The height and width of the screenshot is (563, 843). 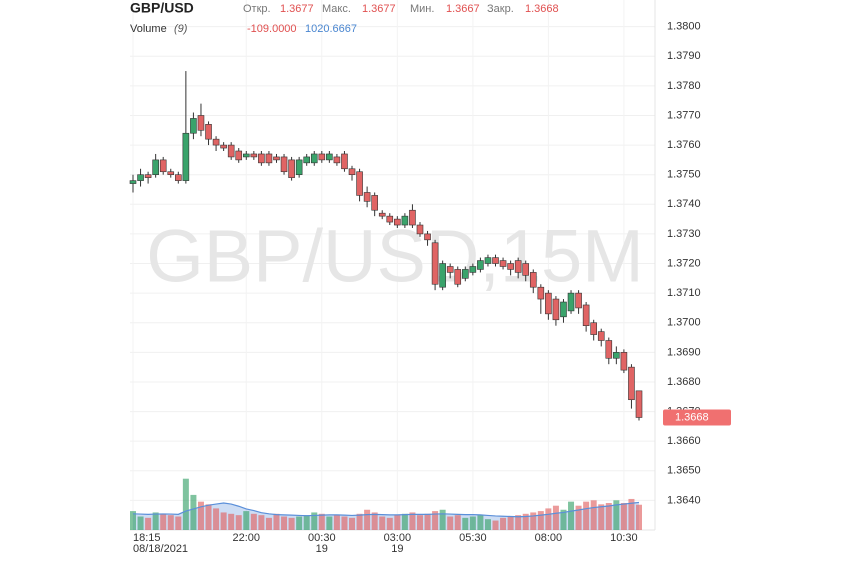 What do you see at coordinates (160, 549) in the screenshot?
I see `x-tick-sublabel: 08/18/2021` at bounding box center [160, 549].